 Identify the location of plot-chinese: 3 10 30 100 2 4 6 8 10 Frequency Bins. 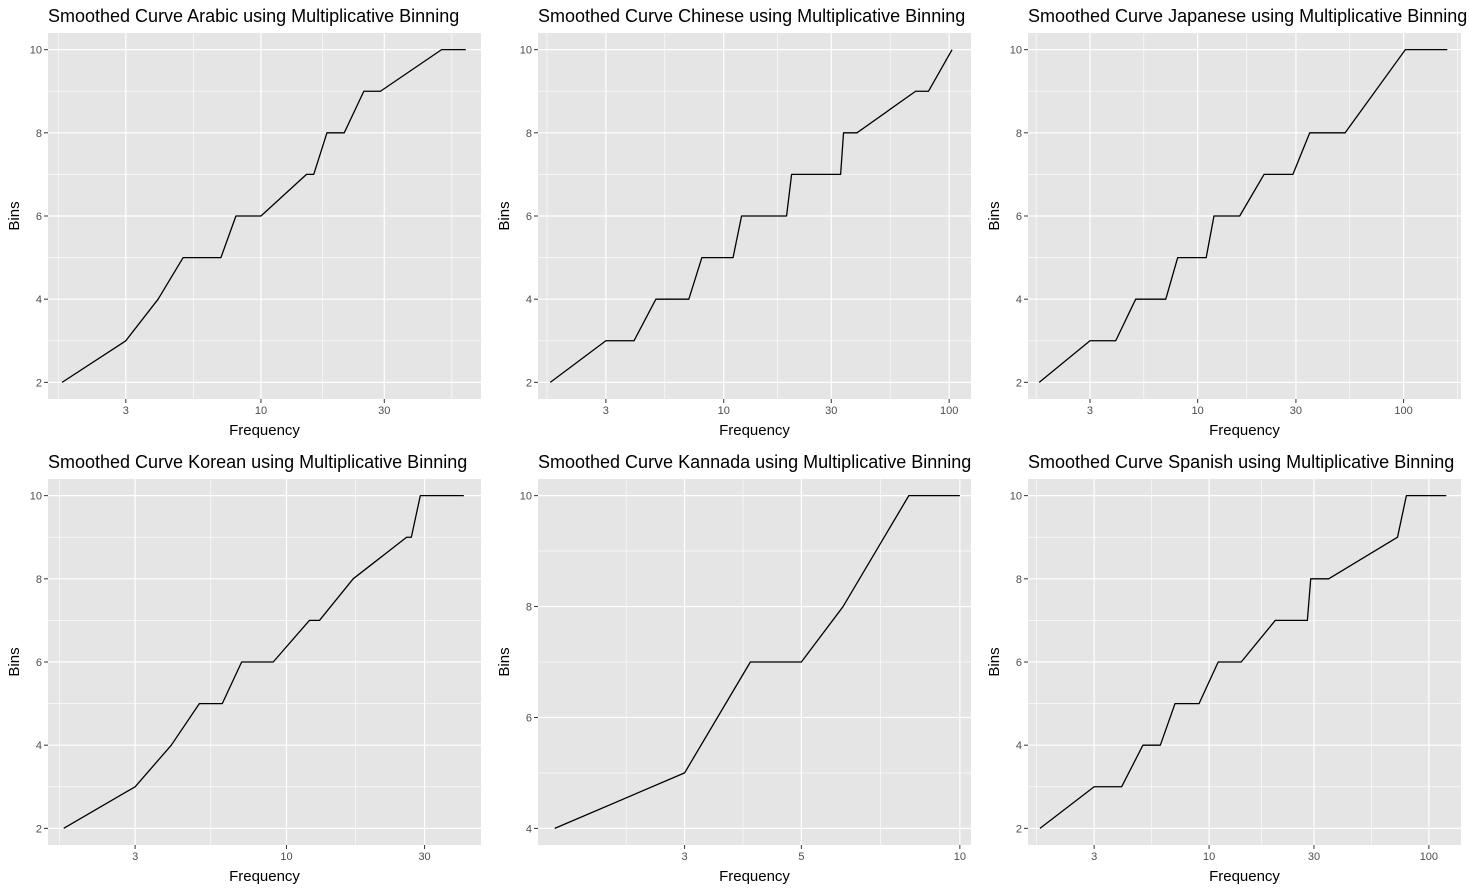
(733, 236).